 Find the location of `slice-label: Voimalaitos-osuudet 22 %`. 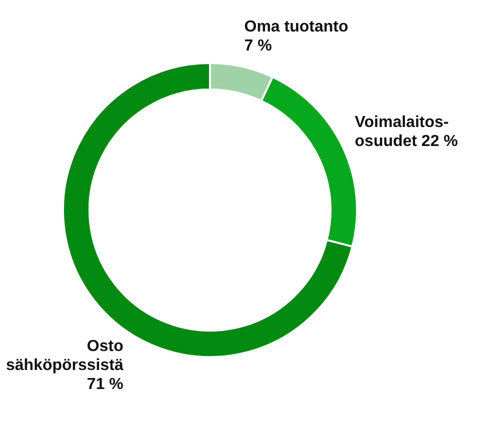

slice-label: Voimalaitos-osuudet 22 % is located at coordinates (406, 132).